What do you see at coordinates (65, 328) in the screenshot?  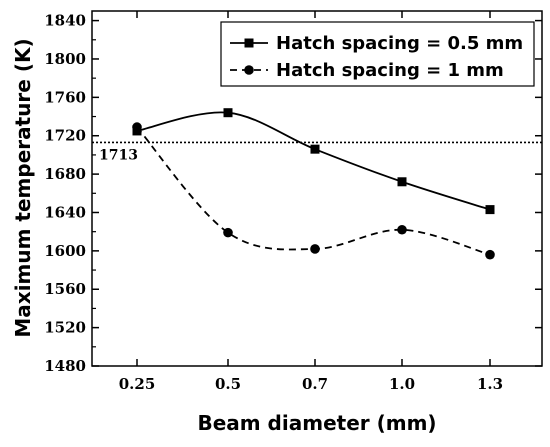 I see `y-tick-label: 1520` at bounding box center [65, 328].